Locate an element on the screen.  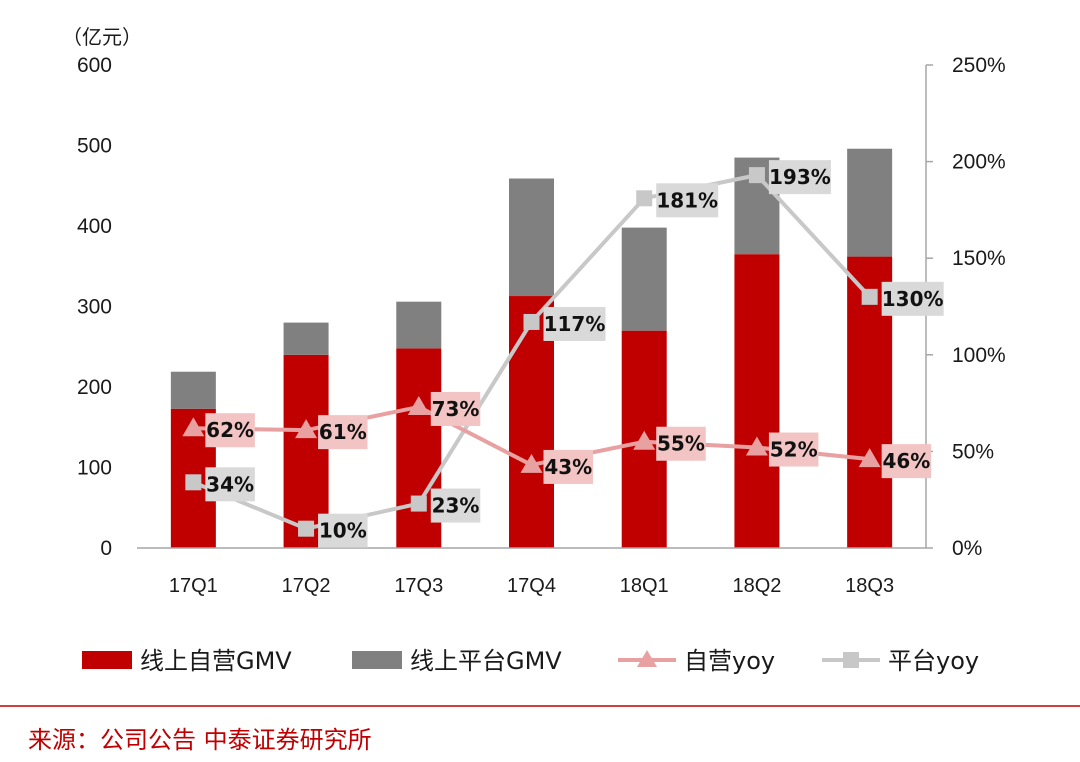
left-y-tick-label: 100 is located at coordinates (94, 468).